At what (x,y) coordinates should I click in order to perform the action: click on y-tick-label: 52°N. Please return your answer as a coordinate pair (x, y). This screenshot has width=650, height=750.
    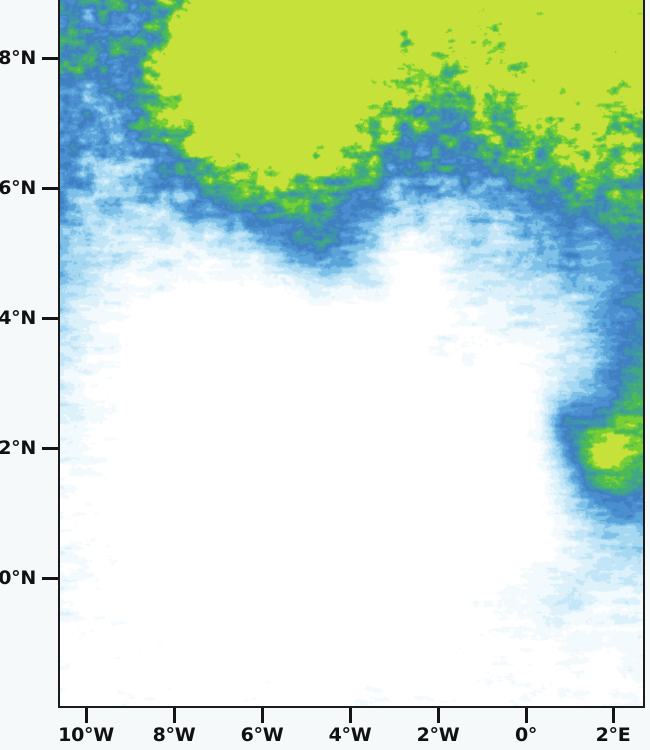
    Looking at the image, I should click on (18, 448).